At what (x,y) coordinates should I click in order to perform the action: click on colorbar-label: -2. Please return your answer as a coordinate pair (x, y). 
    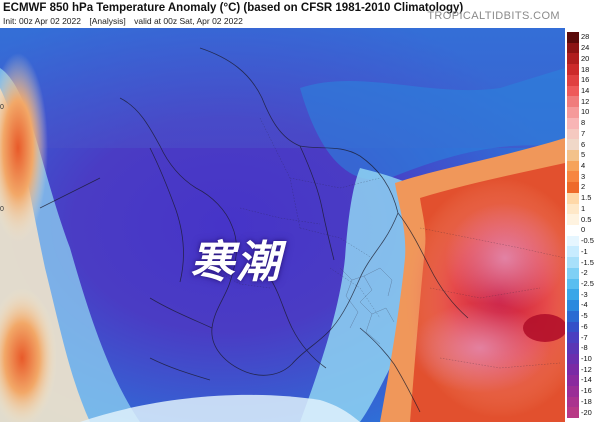
    Looking at the image, I should click on (584, 273).